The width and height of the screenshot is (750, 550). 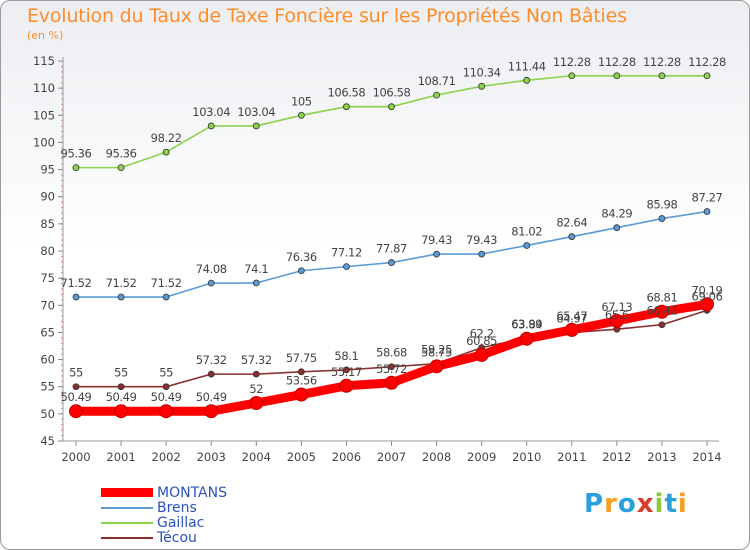 I want to click on logo-letter: i, so click(x=682, y=504).